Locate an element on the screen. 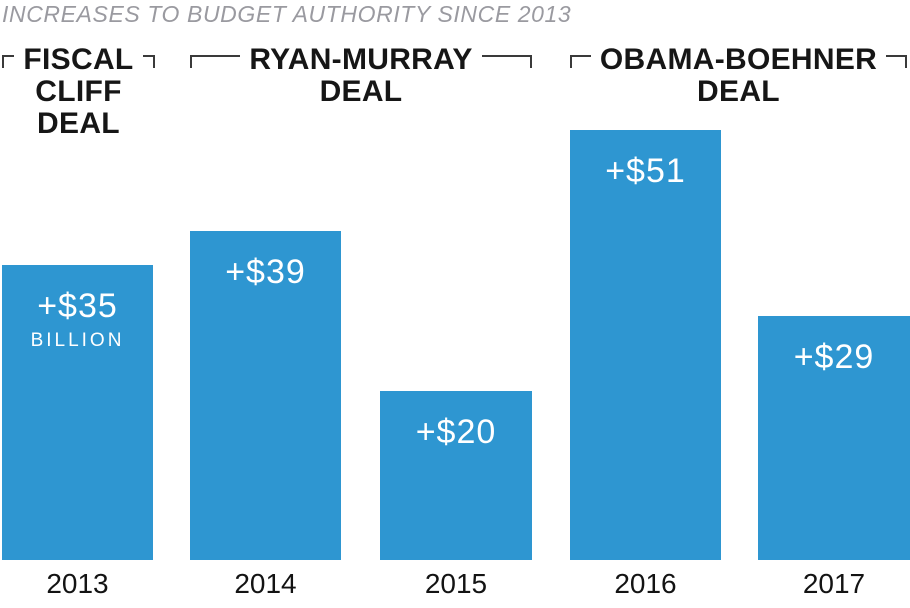 The image size is (910, 608). axis-label-2016: 2016 is located at coordinates (645, 583).